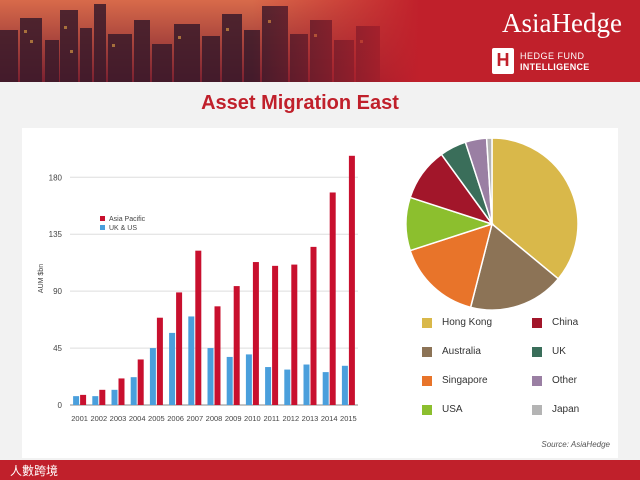 Image resolution: width=640 pixels, height=480 pixels. I want to click on y-tick-label: 180, so click(56, 177).